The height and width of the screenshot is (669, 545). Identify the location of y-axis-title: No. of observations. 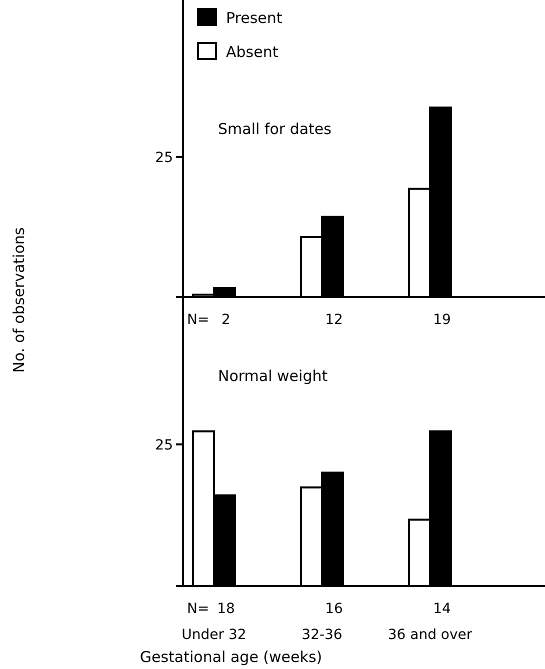
(19, 300).